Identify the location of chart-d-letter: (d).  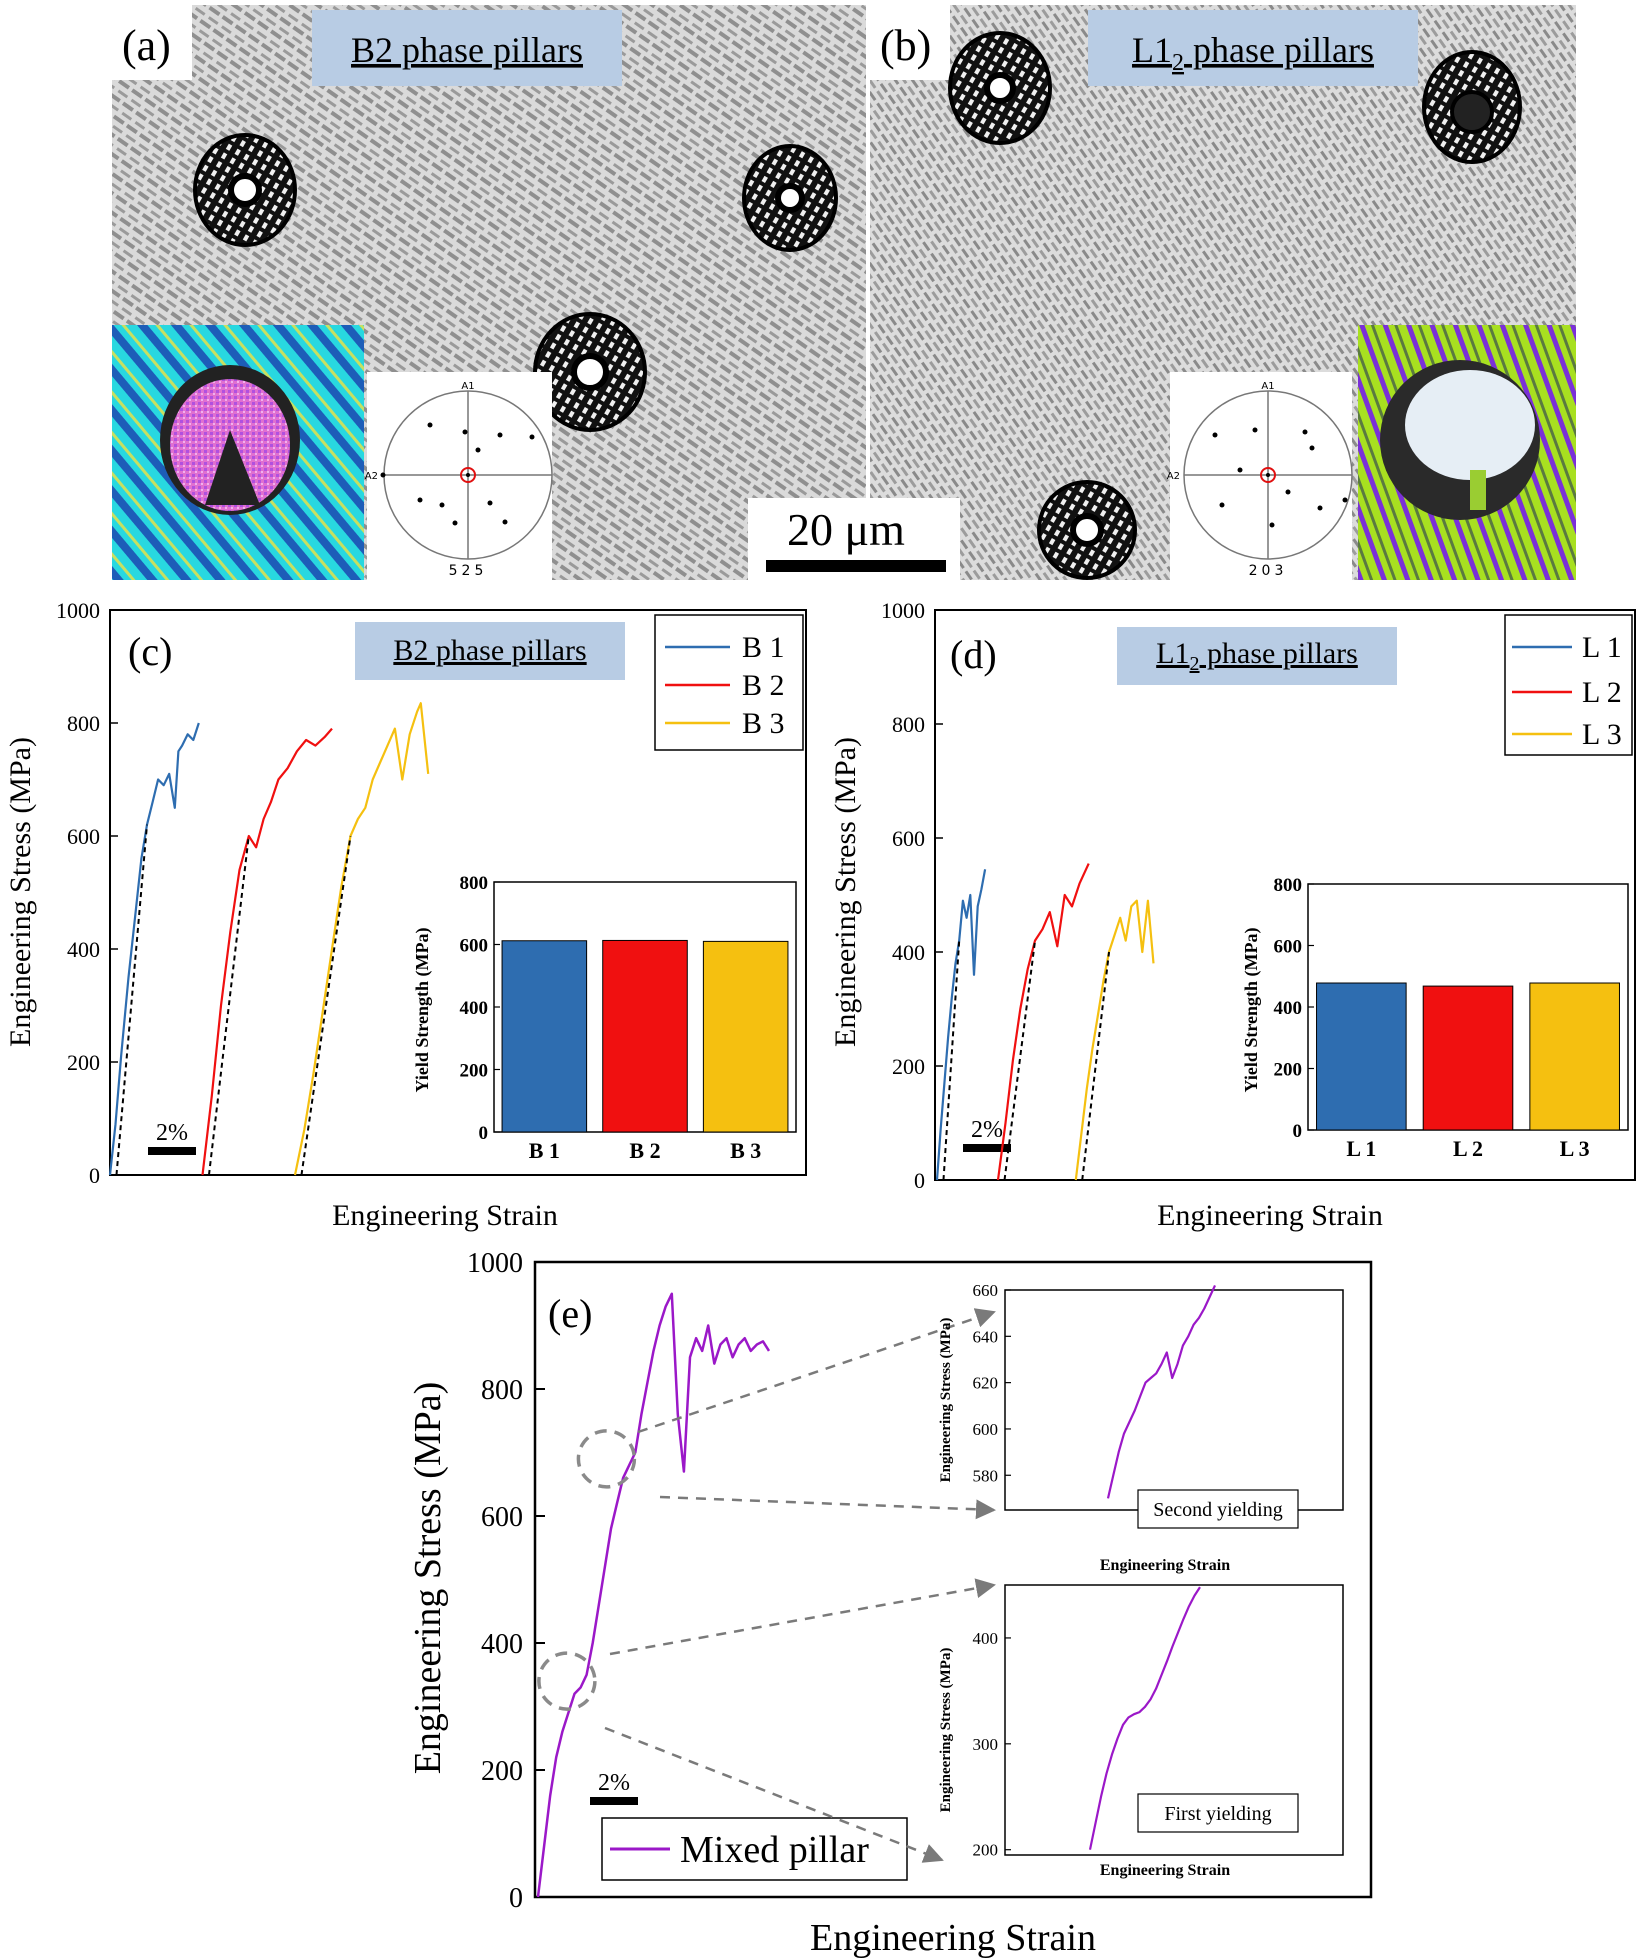
(973, 654).